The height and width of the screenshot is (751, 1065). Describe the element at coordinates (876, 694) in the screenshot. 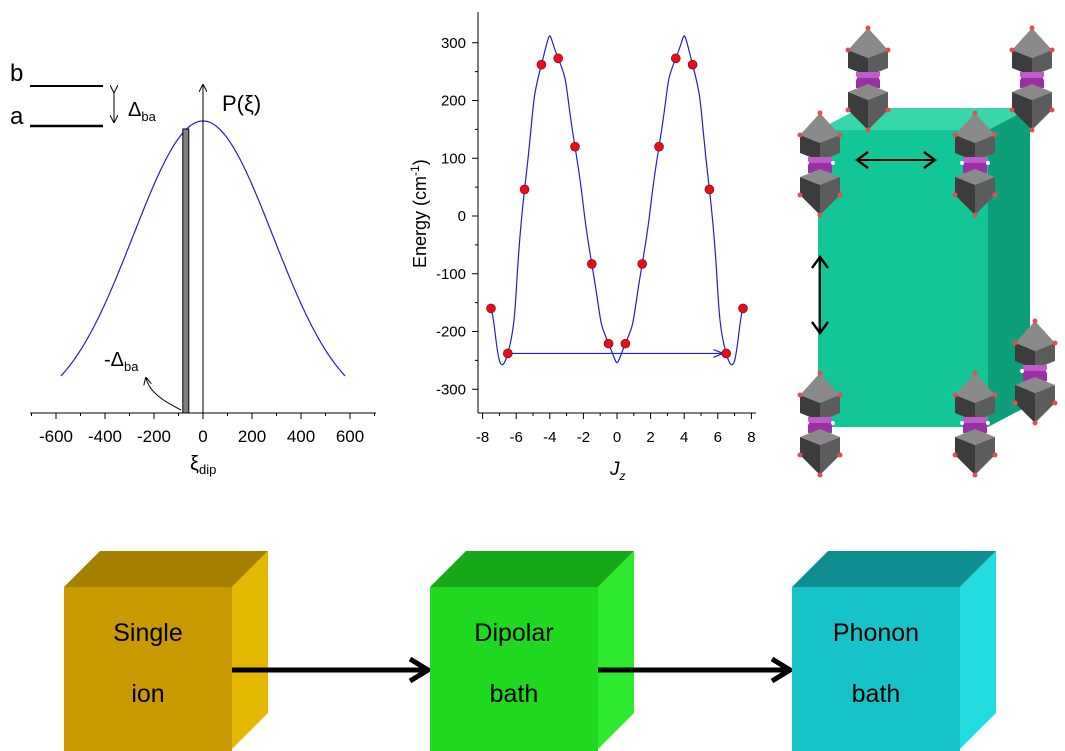

I see `phonon-line2: bath` at that location.